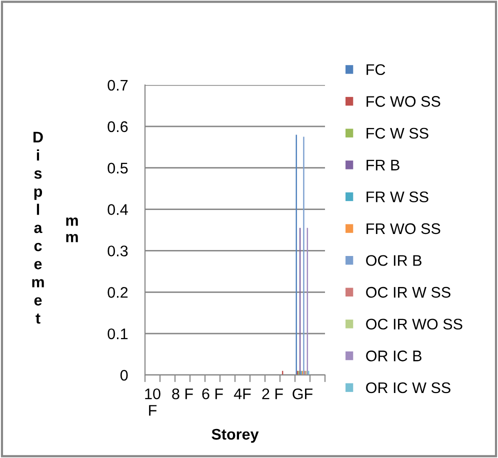 This screenshot has height=458, width=498. Describe the element at coordinates (272, 394) in the screenshot. I see `x-tick-label: 2 F` at that location.